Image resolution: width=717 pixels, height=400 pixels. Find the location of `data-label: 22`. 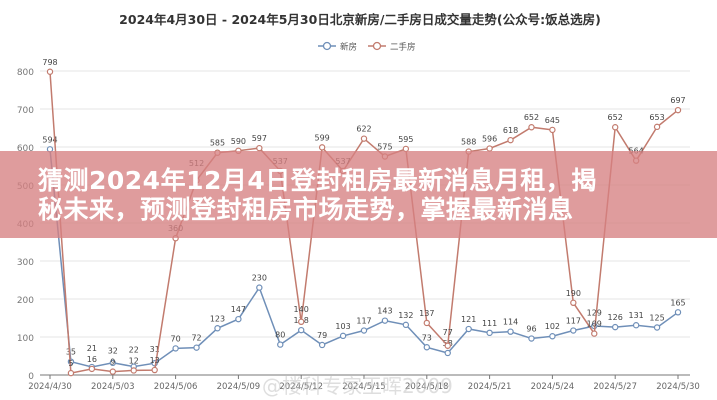

data-label: 22 is located at coordinates (134, 349).